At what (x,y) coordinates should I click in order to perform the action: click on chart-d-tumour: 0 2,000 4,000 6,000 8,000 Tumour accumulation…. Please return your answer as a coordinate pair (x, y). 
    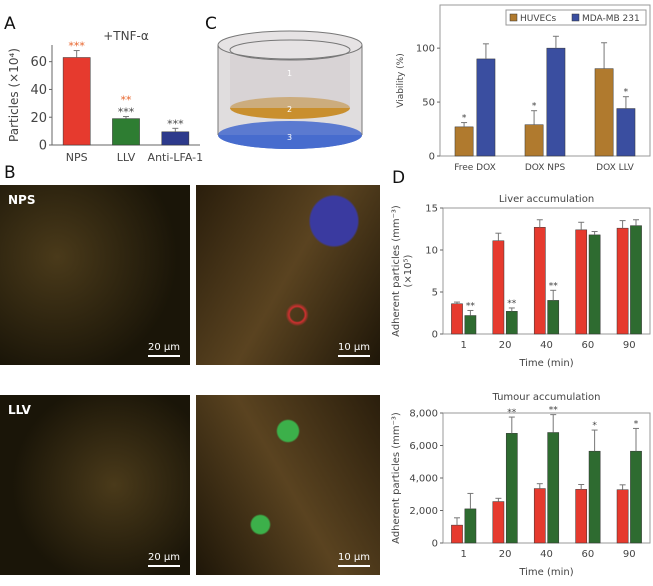
    Looking at the image, I should click on (521, 485).